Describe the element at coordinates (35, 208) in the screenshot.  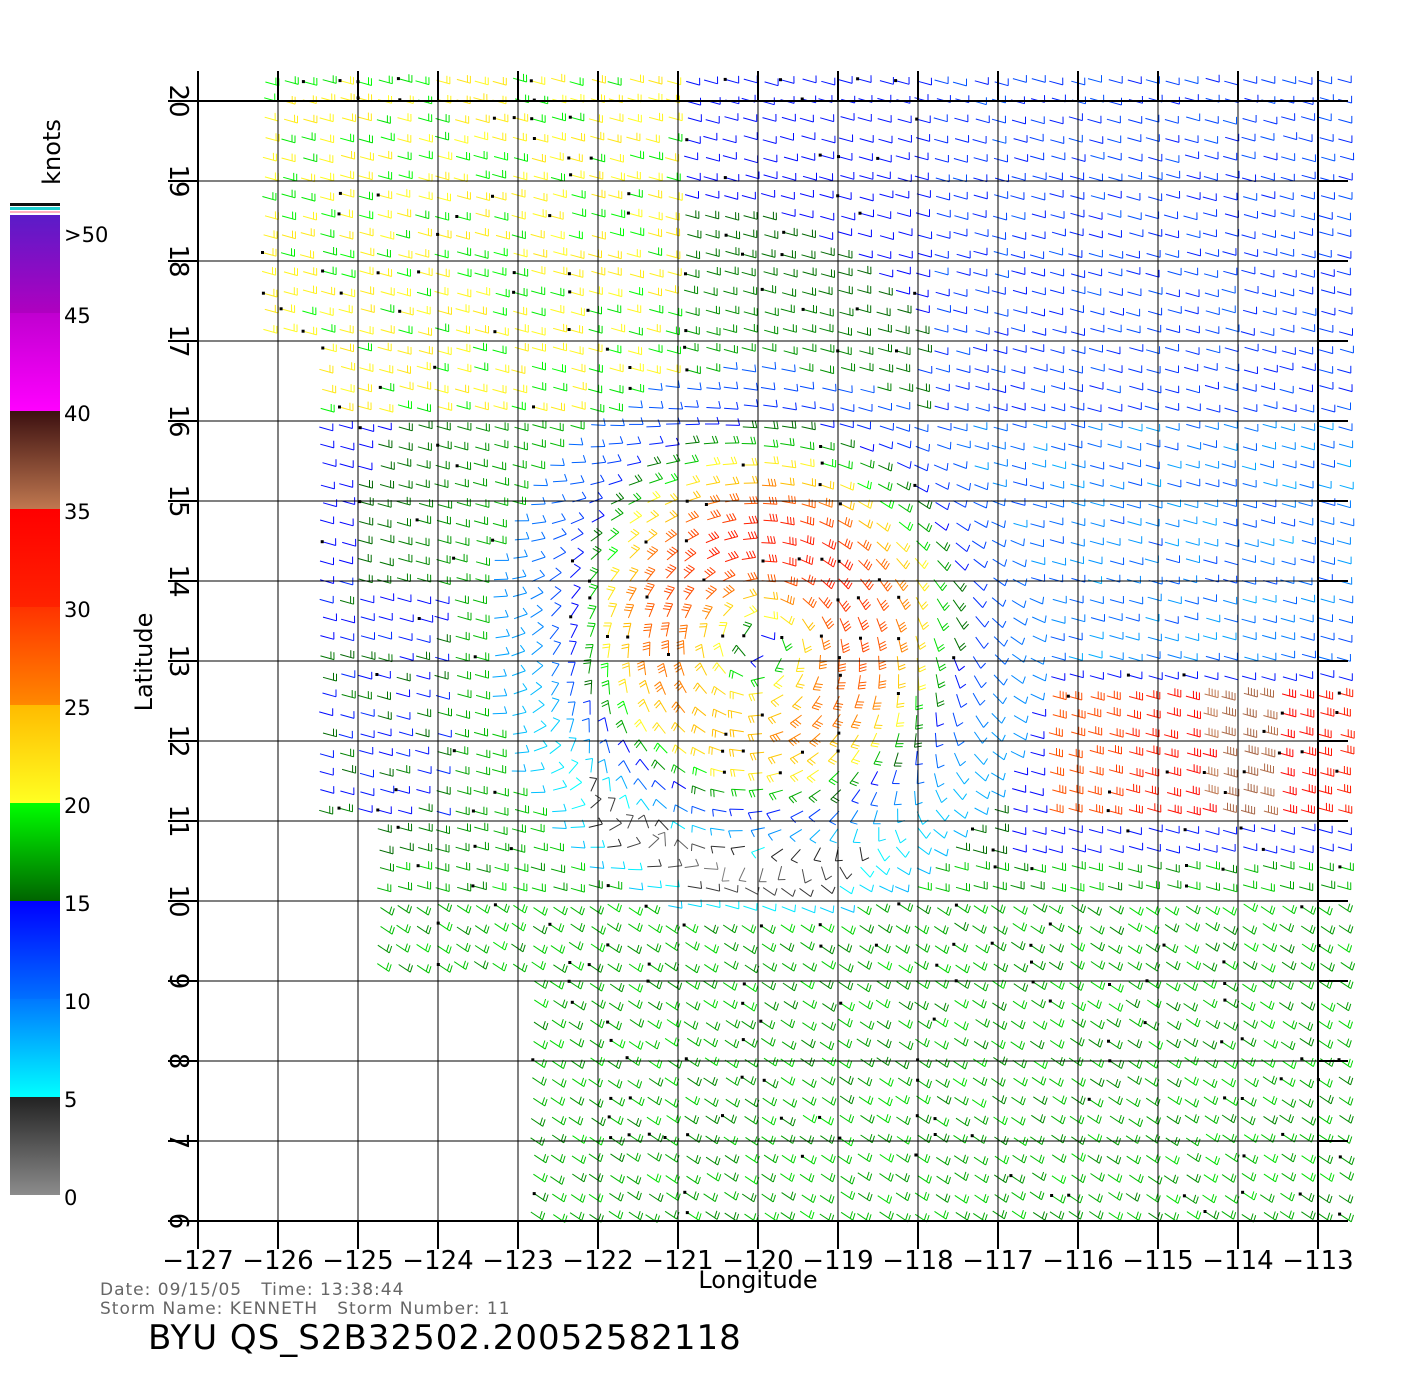
I see `colorbar-strip` at that location.